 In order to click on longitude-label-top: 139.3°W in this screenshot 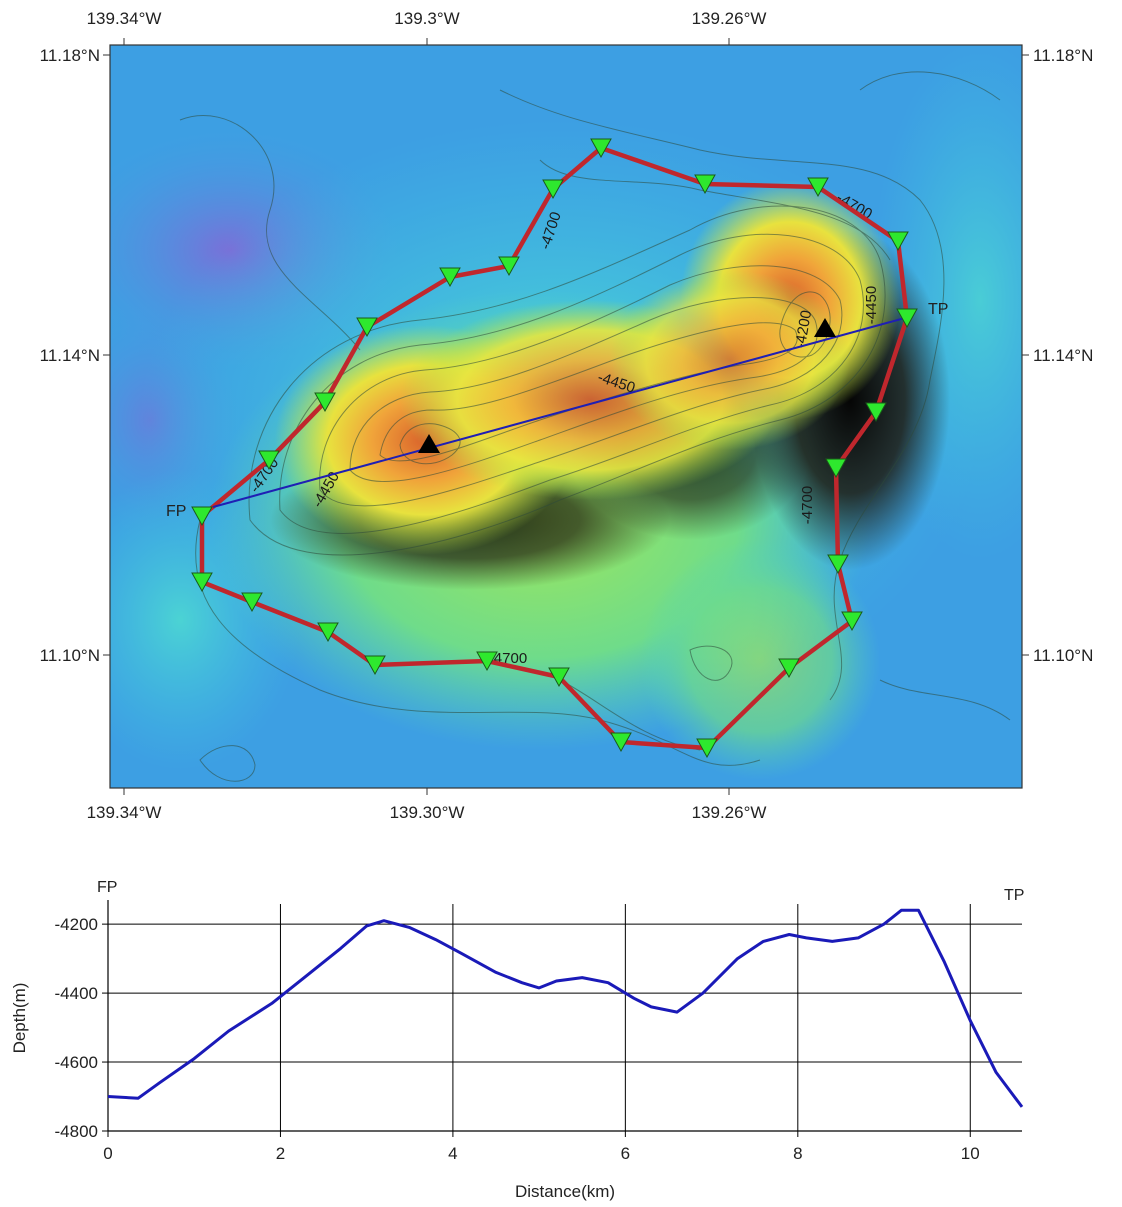, I will do `click(426, 18)`.